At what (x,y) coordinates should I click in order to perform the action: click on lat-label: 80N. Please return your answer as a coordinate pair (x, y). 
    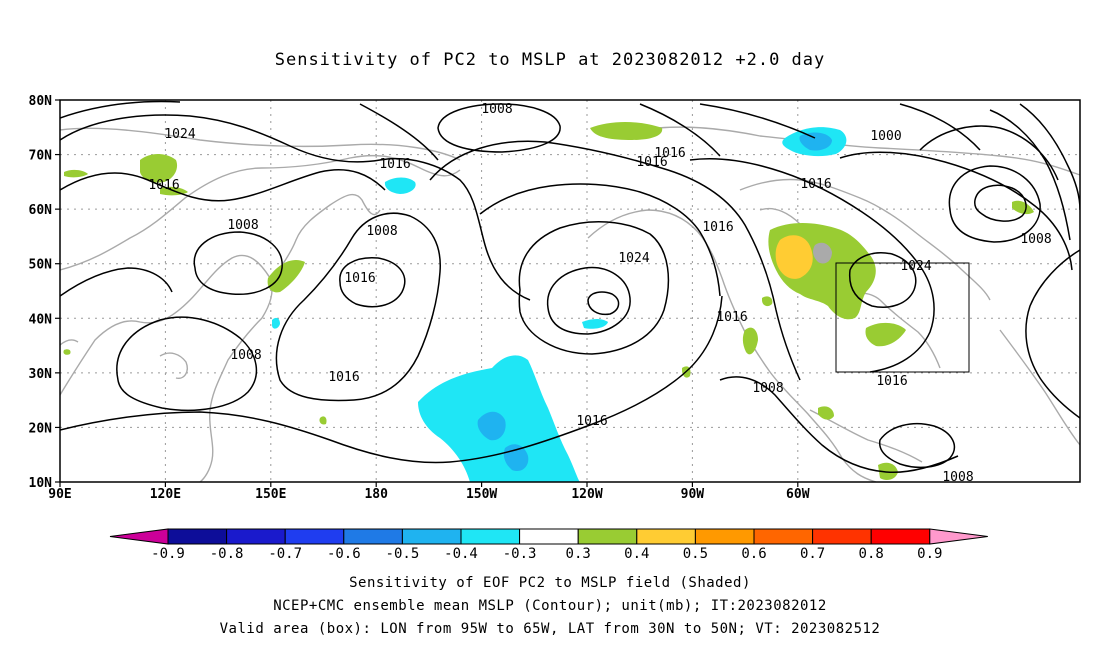
    Looking at the image, I should click on (41, 101).